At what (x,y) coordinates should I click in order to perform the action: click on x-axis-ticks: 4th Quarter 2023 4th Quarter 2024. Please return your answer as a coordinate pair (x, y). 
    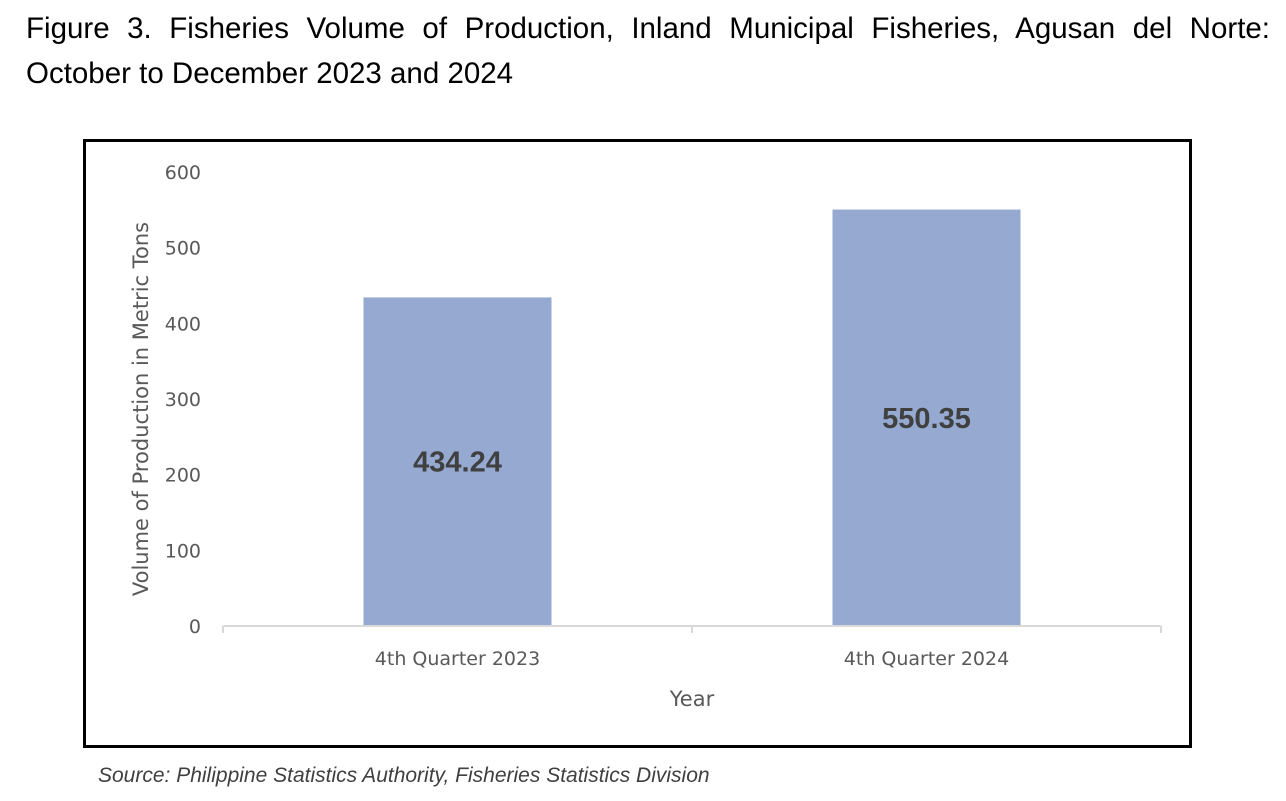
    Looking at the image, I should click on (692, 659).